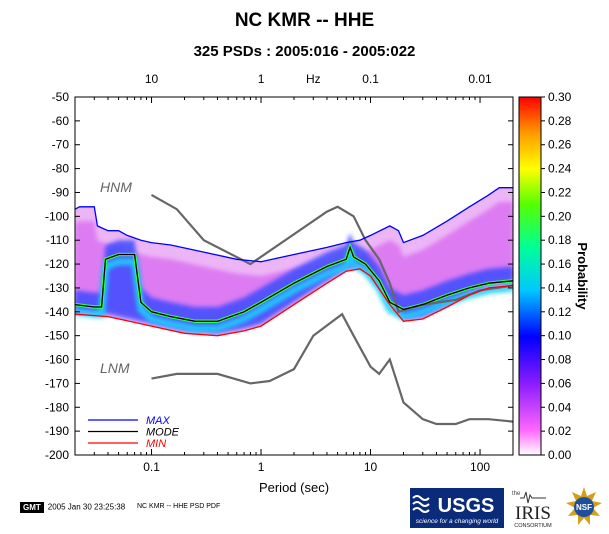  Describe the element at coordinates (516, 494) in the screenshot. I see `iris-the: the` at that location.